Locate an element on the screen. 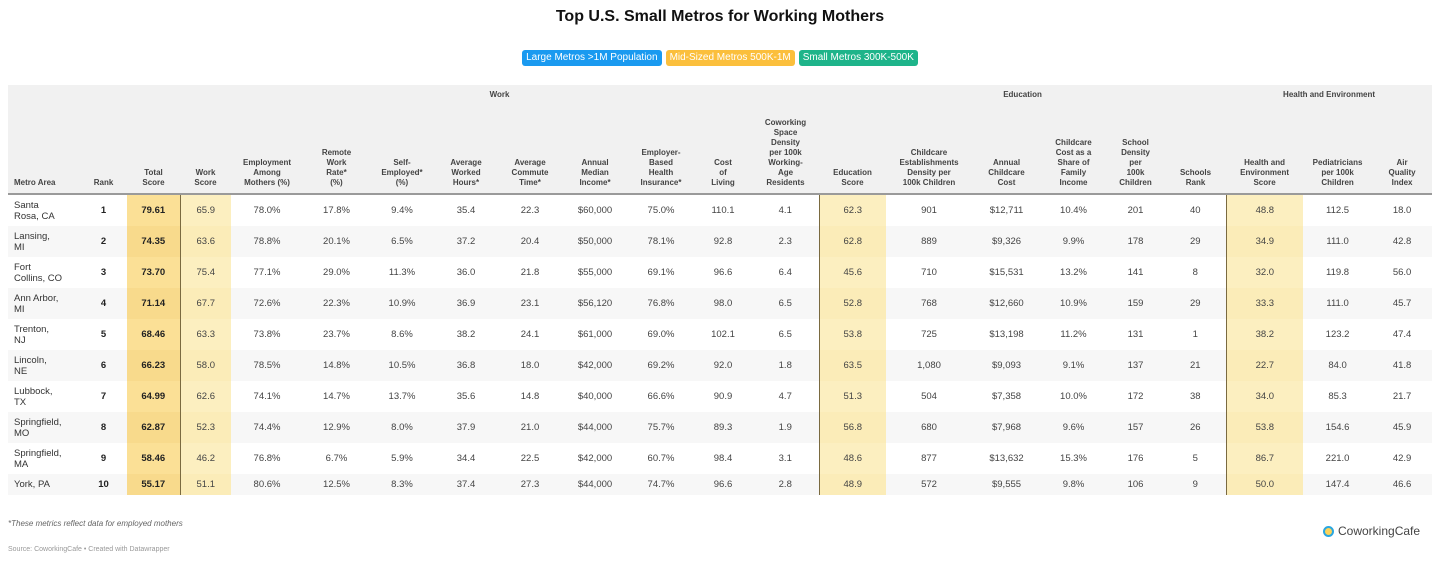 The height and width of the screenshot is (565, 1440). column-header: School Density per 100k Children is located at coordinates (1136, 150).